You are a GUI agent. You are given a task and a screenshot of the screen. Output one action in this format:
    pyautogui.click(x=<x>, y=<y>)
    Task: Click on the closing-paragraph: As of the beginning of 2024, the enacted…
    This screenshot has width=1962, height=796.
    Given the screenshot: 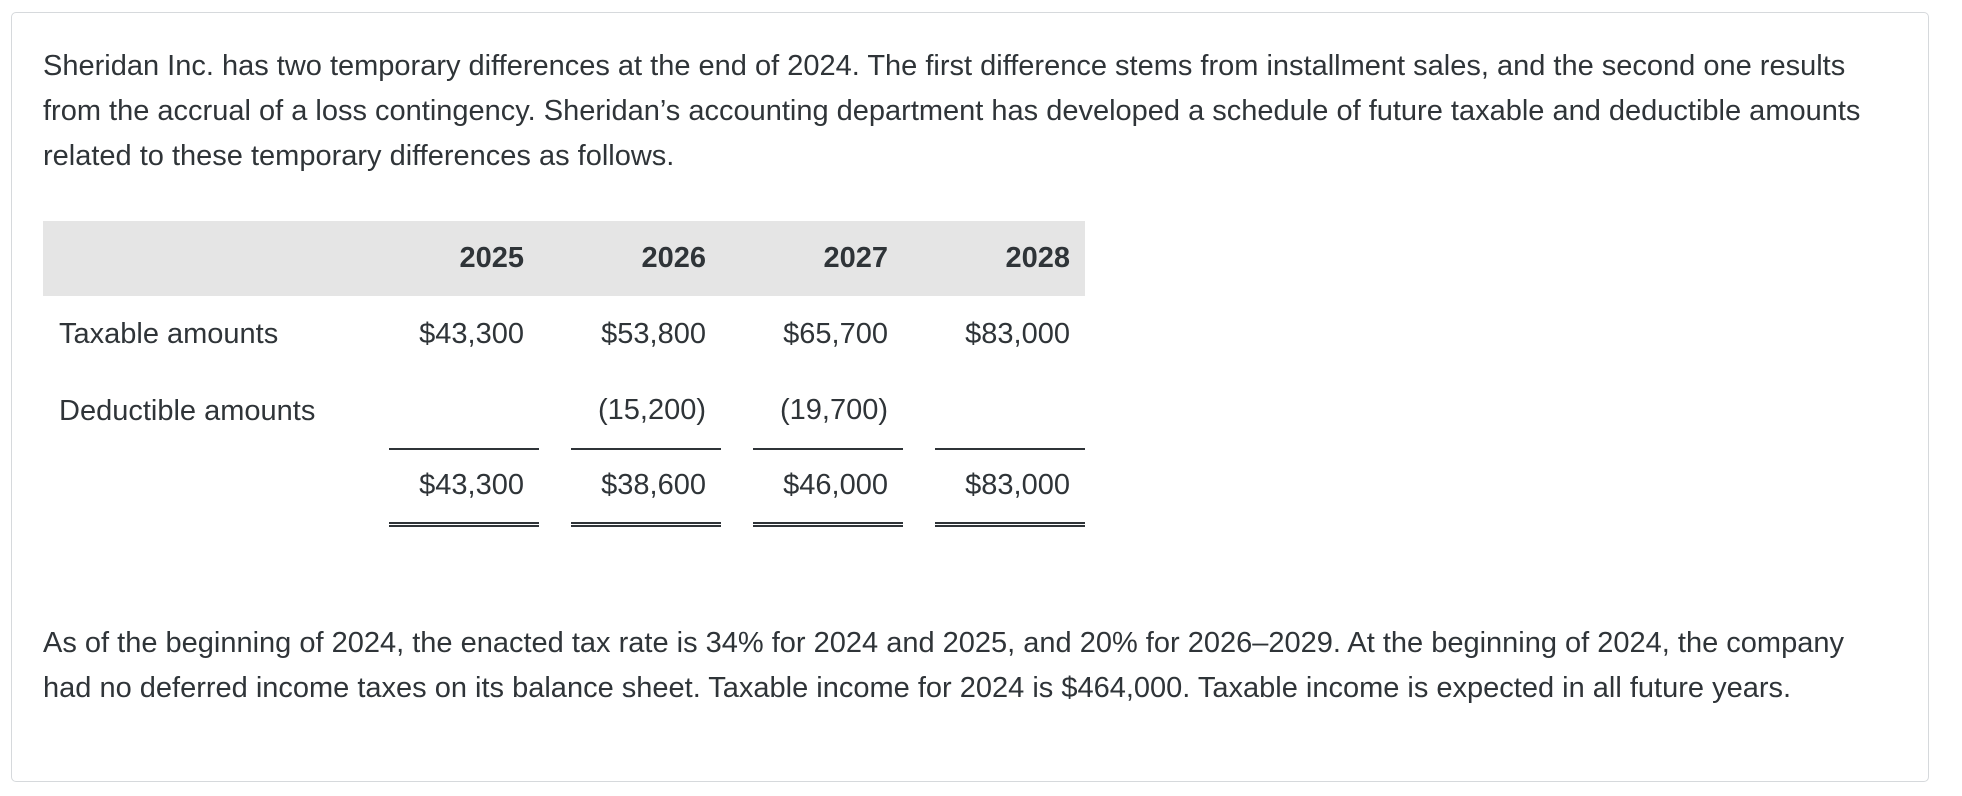 What is the action you would take?
    pyautogui.click(x=943, y=665)
    